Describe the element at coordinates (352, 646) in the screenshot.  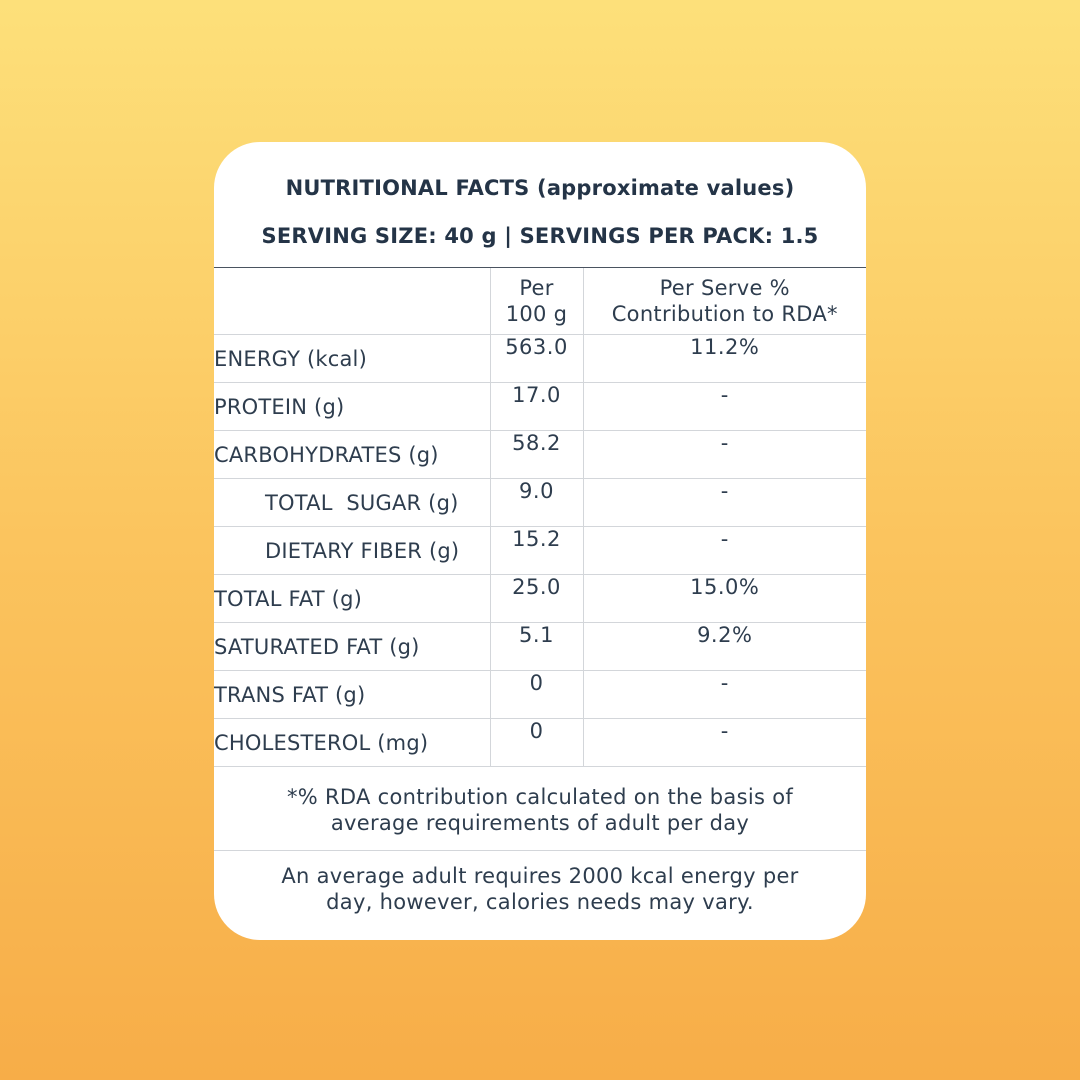
I see `row-label: SATURATED FAT (g)` at that location.